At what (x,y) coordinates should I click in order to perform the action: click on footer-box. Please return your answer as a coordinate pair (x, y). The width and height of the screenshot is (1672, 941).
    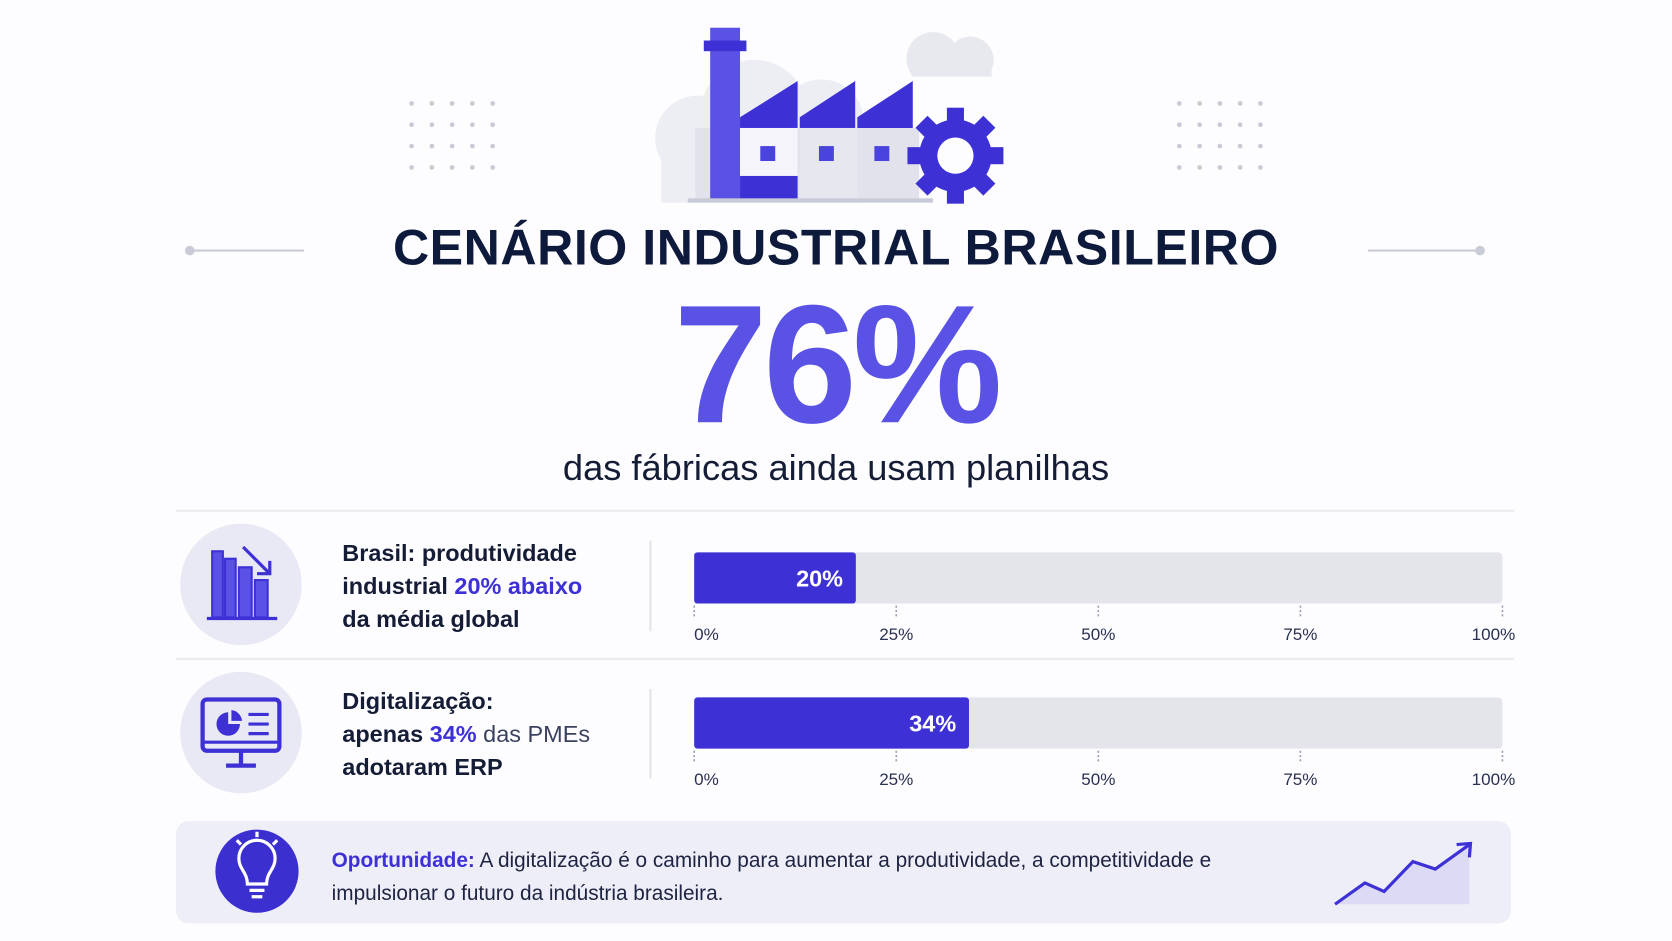
    Looking at the image, I should click on (843, 872).